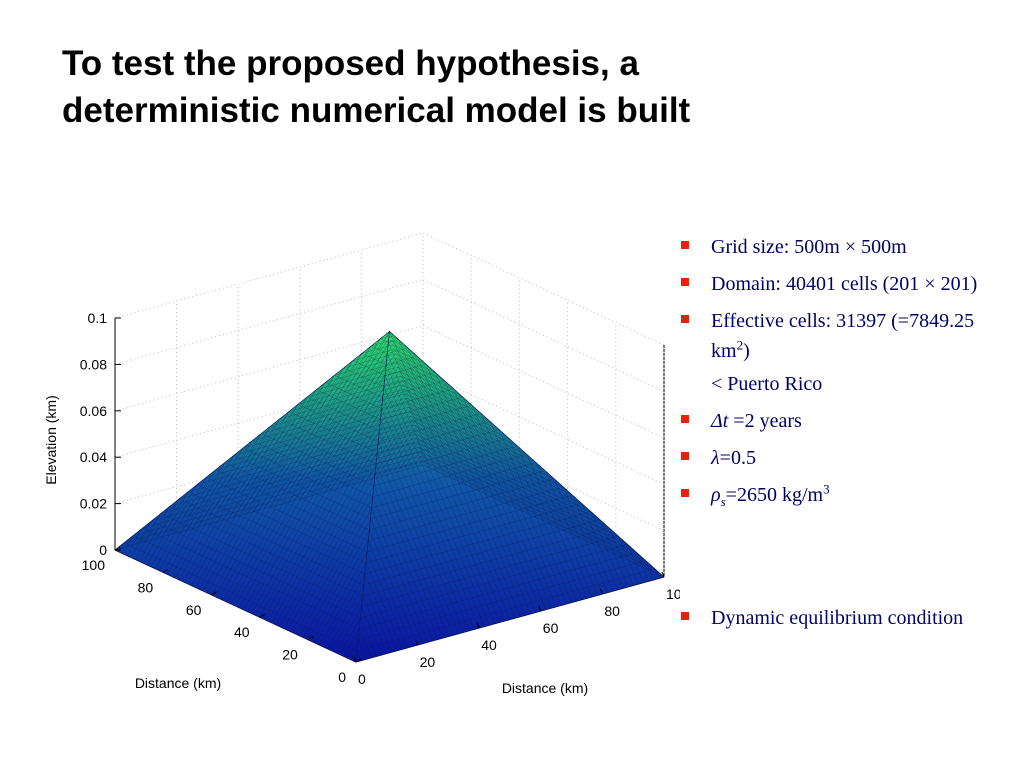 This screenshot has height=768, width=1024. What do you see at coordinates (146, 587) in the screenshot?
I see `y-tick-label: 80` at bounding box center [146, 587].